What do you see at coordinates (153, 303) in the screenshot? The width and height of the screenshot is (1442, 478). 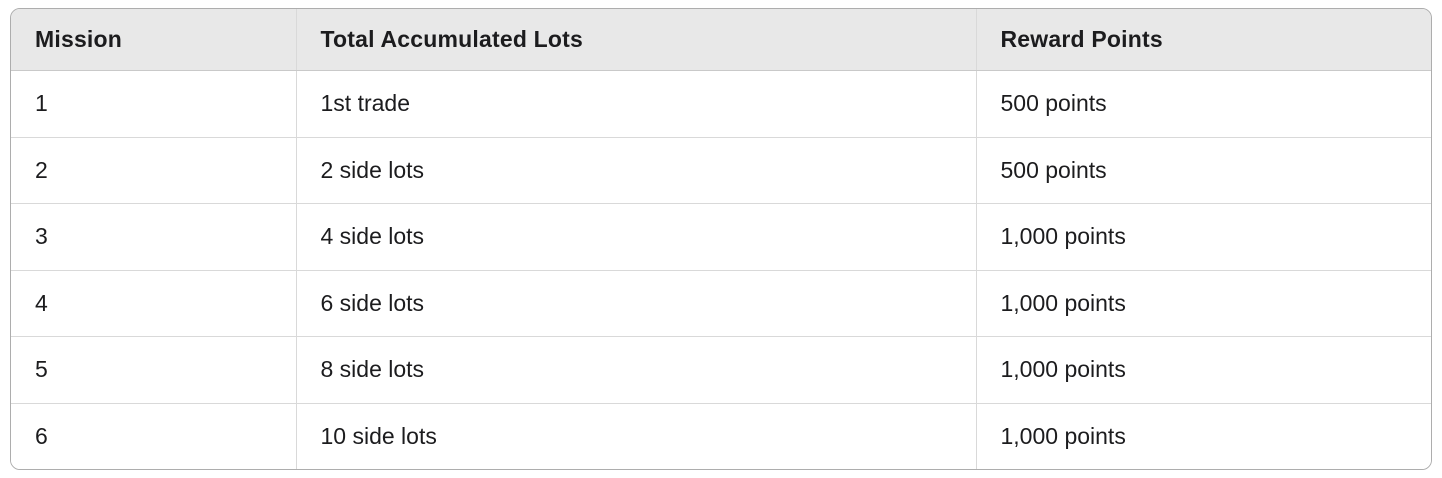 I see `mission-cell: 4` at bounding box center [153, 303].